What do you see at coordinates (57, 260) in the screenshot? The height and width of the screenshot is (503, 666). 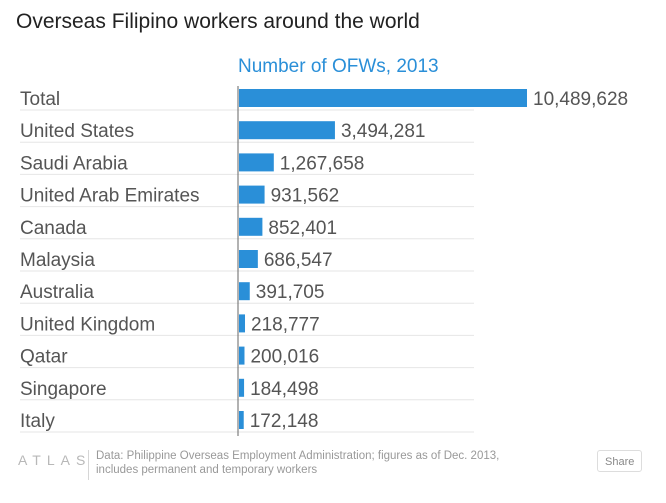 I see `category-label: Malaysia` at bounding box center [57, 260].